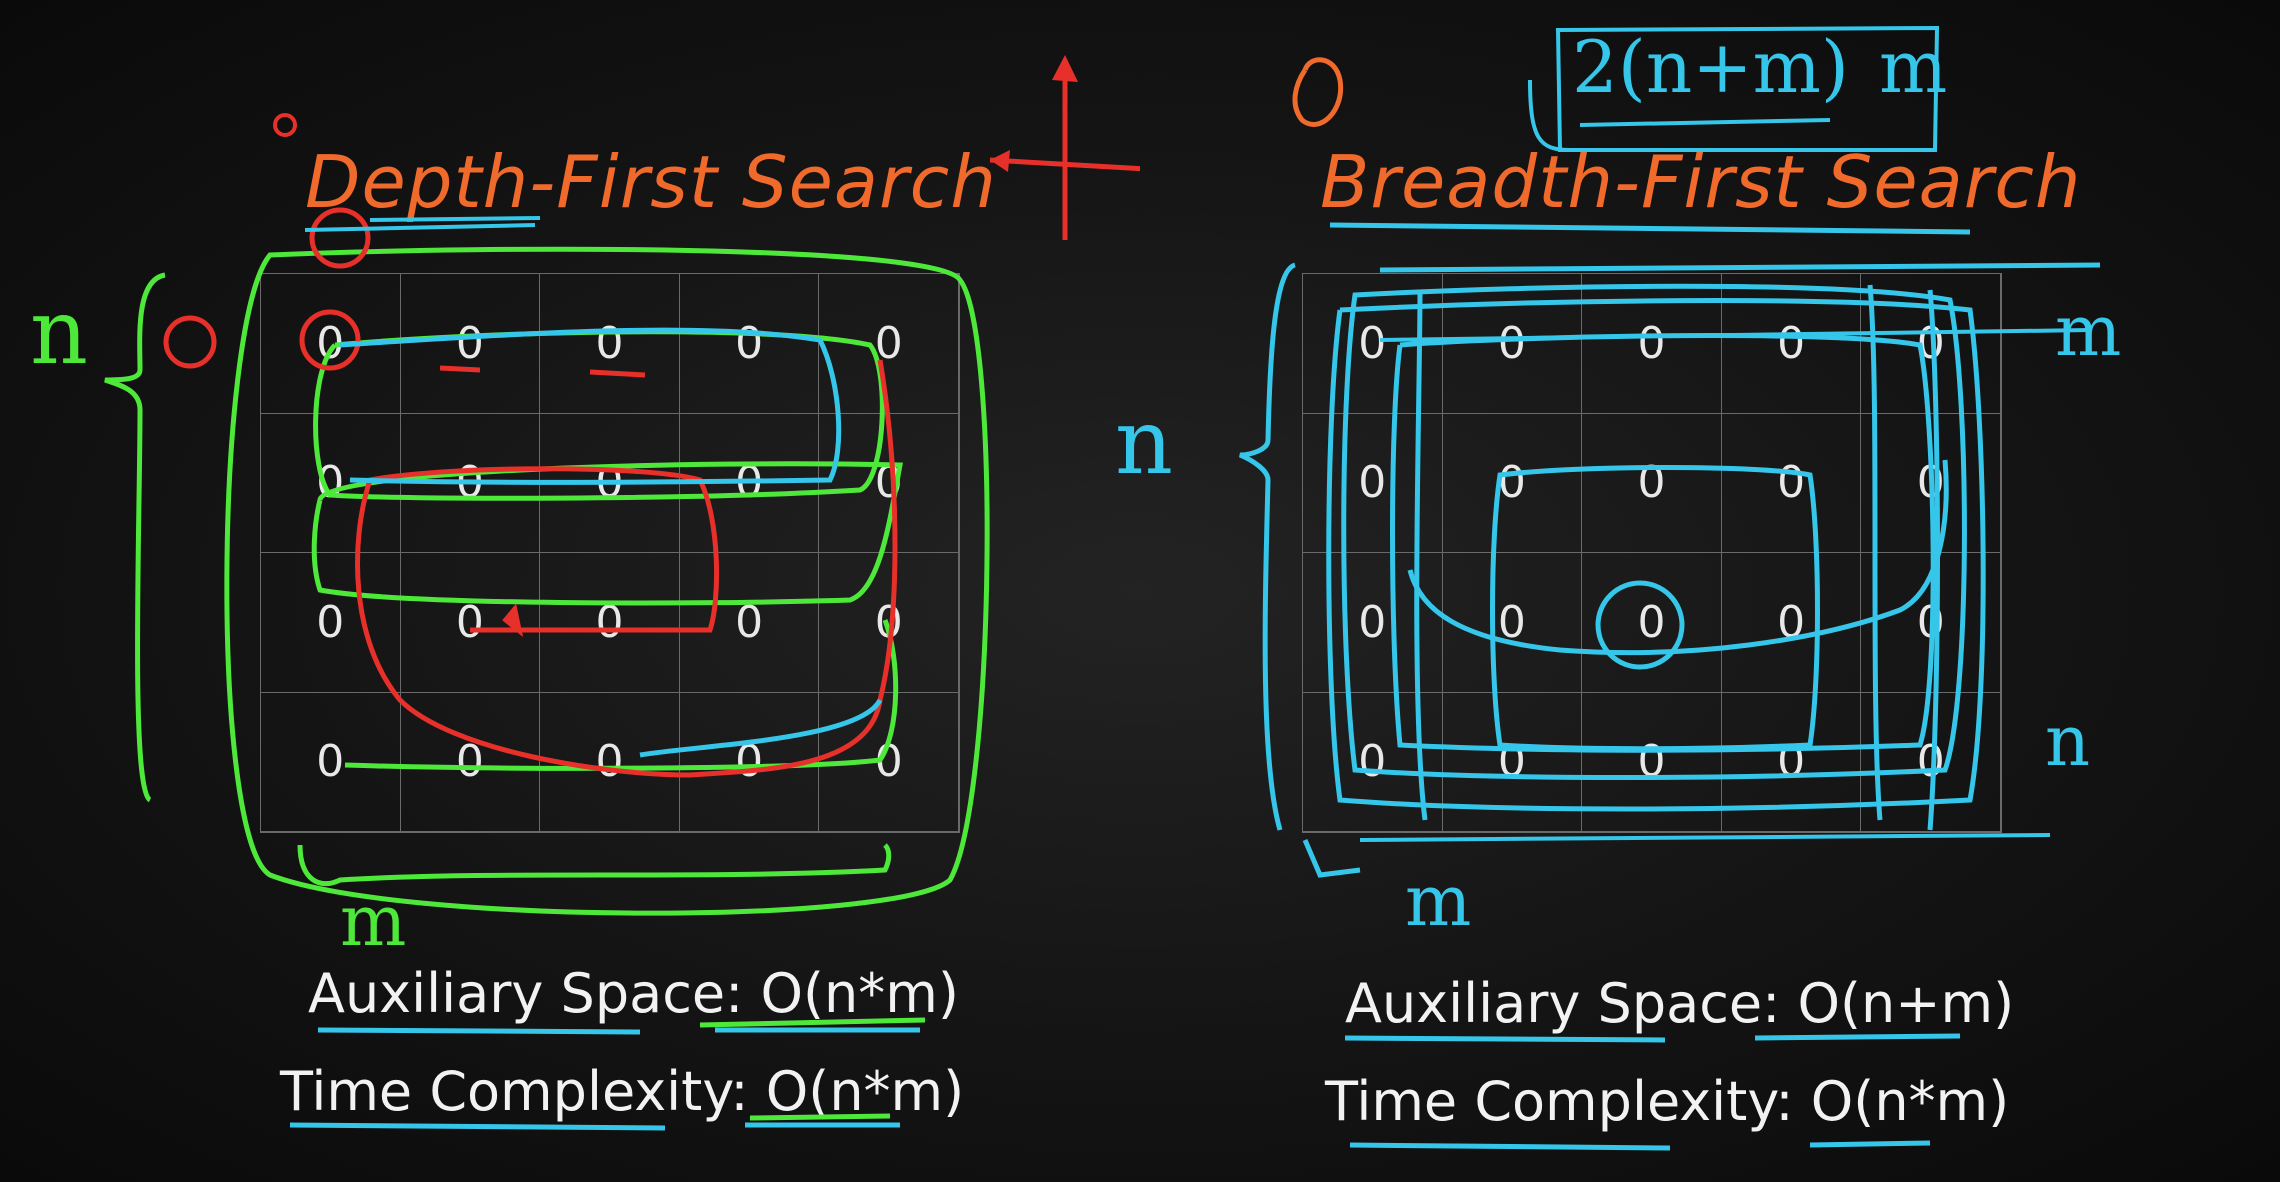 The width and height of the screenshot is (2280, 1182). I want to click on dfs-auxiliary-space: Auxiliary Space: O(n*m), so click(633, 993).